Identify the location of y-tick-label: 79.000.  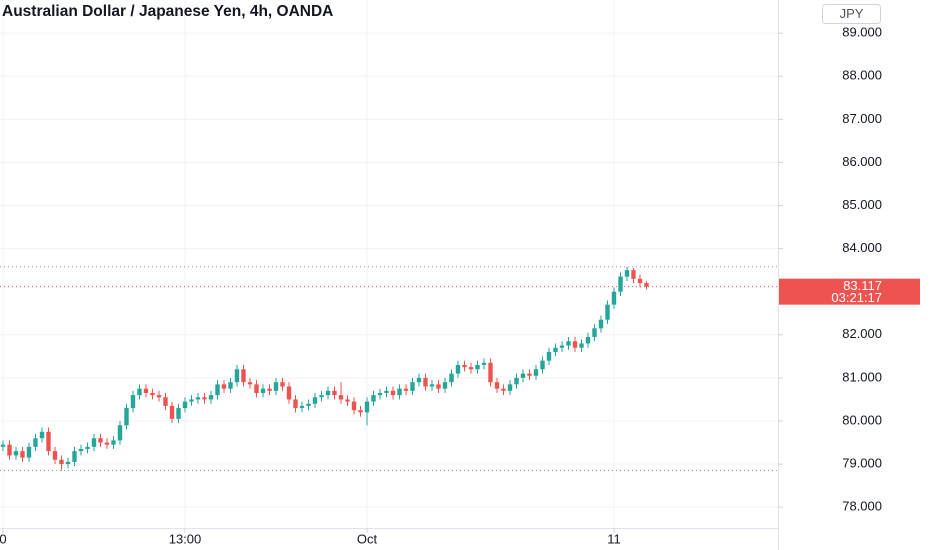
(862, 463).